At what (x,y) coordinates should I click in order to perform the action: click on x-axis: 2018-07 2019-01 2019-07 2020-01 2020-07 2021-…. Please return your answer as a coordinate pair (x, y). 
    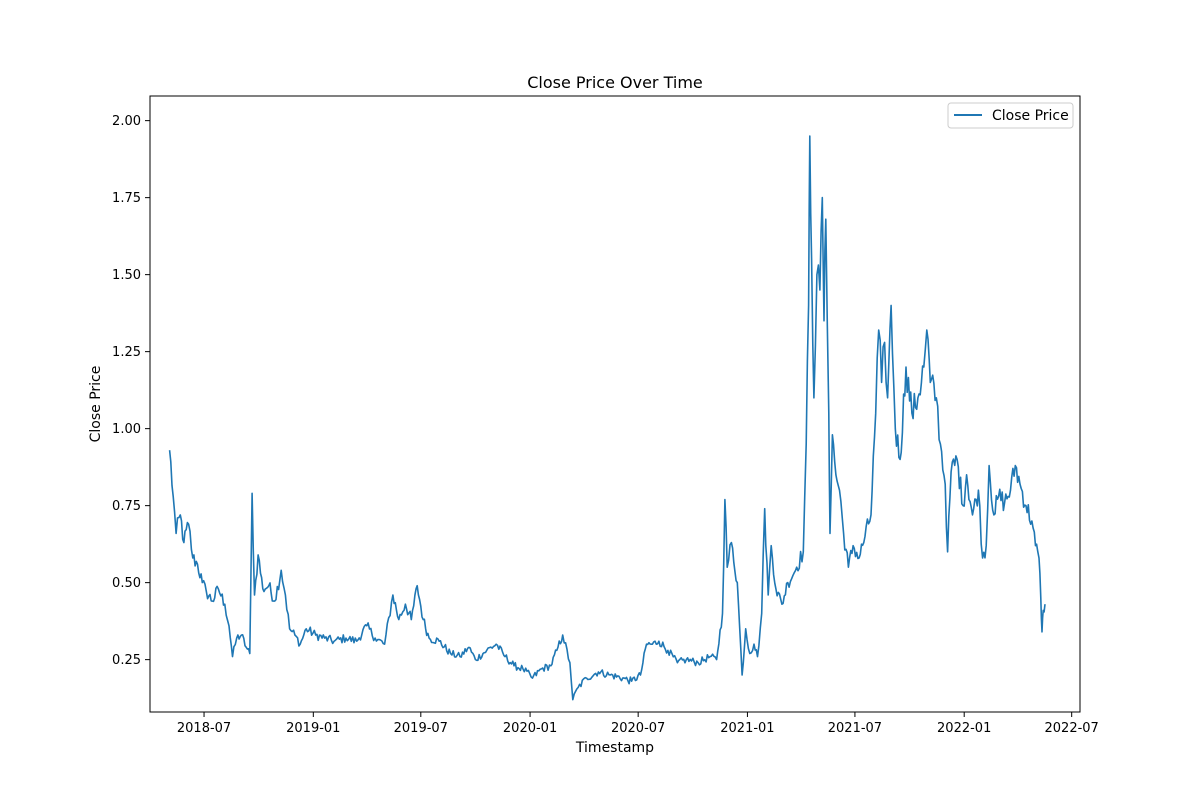
    Looking at the image, I should click on (638, 724).